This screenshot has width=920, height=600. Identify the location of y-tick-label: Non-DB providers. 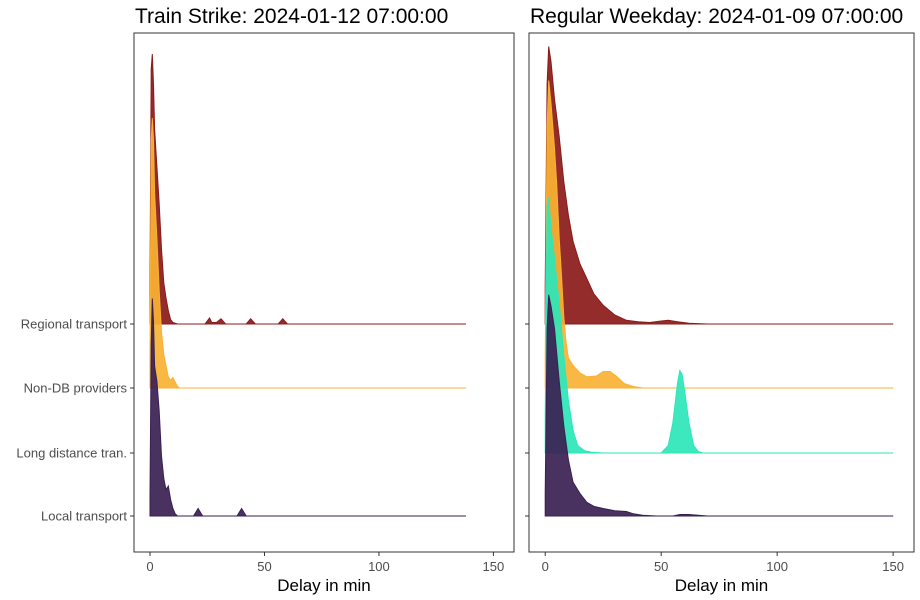
(76, 388).